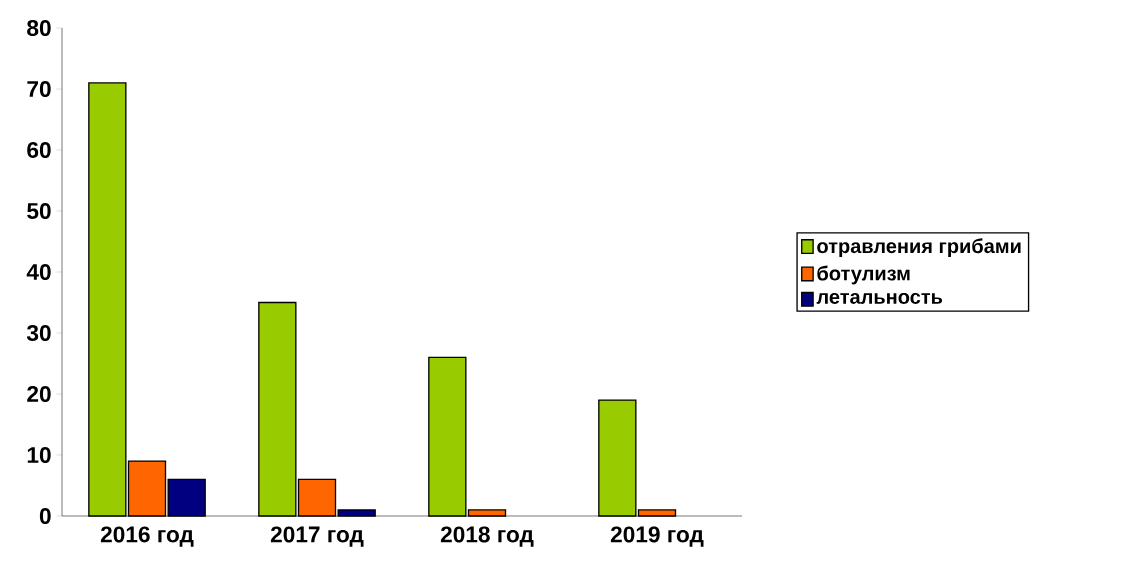 This screenshot has height=567, width=1125. Describe the element at coordinates (317, 536) in the screenshot. I see `x-tick-label: 2017 год` at that location.